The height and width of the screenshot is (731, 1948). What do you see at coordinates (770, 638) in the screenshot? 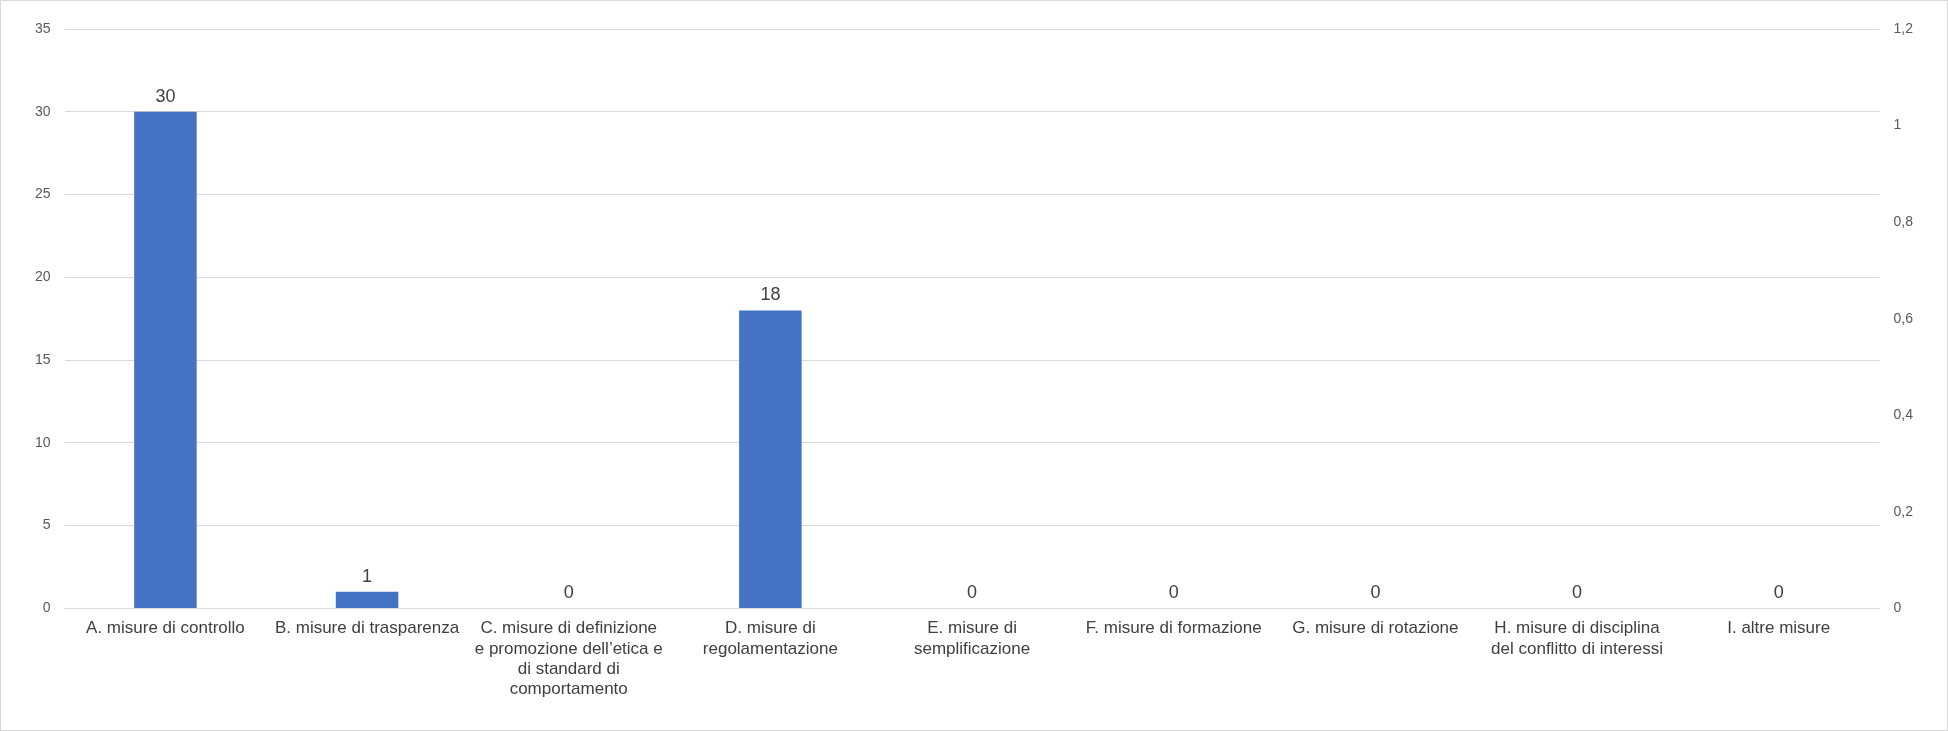
I see `x-tick-label: D. misure di regolamentazione` at bounding box center [770, 638].